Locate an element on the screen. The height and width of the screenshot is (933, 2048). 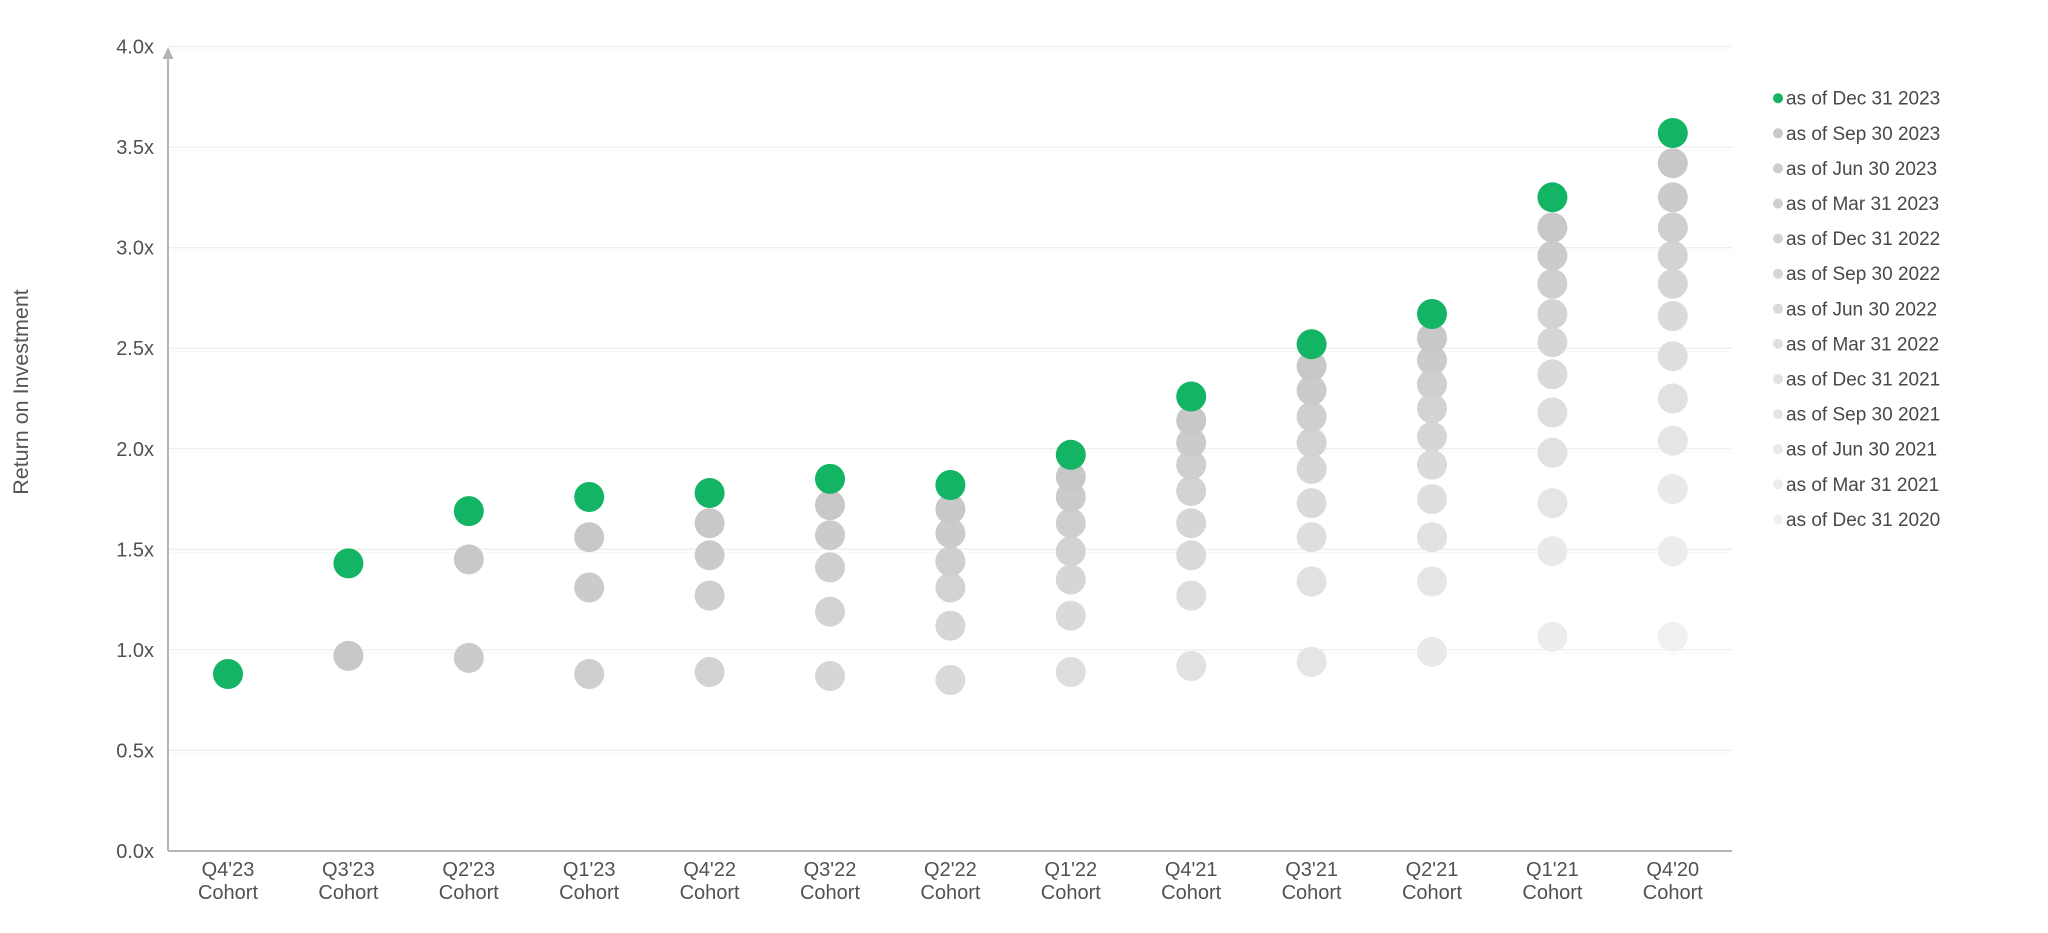
svg-text: 0.0x is located at coordinates (135, 852).